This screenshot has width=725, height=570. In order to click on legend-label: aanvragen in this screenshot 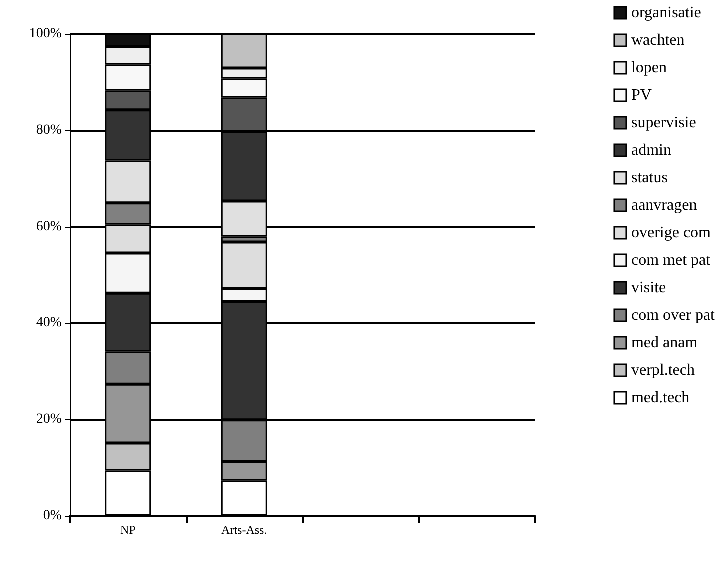, I will do `click(664, 205)`.